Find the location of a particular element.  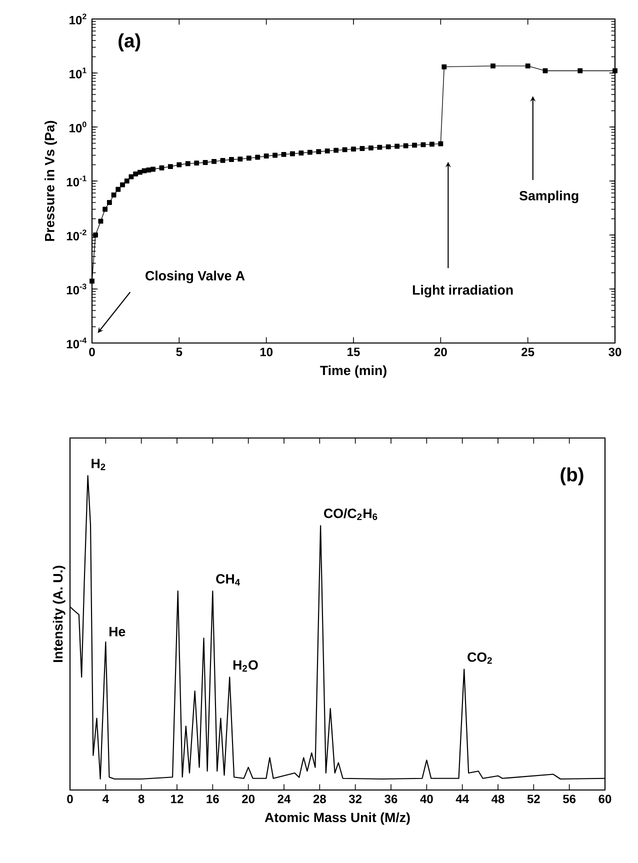

annotation: CO/C$_{2}$H$_{6}$ is located at coordinates (351, 514).